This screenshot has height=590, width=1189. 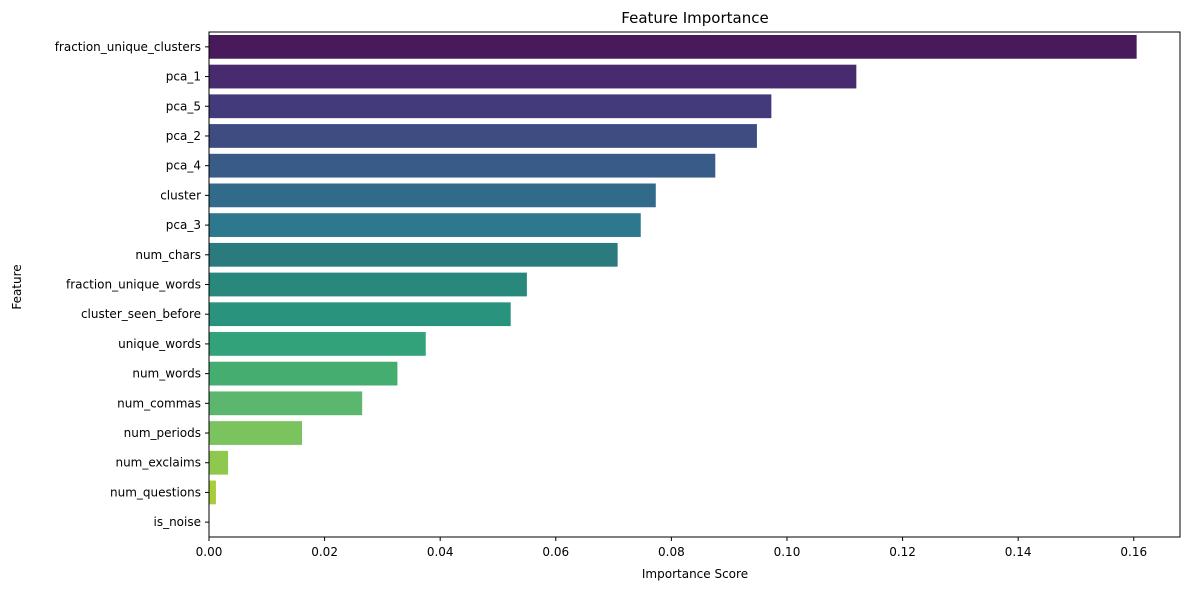 I want to click on x-tick-label: 0.10, so click(x=787, y=552).